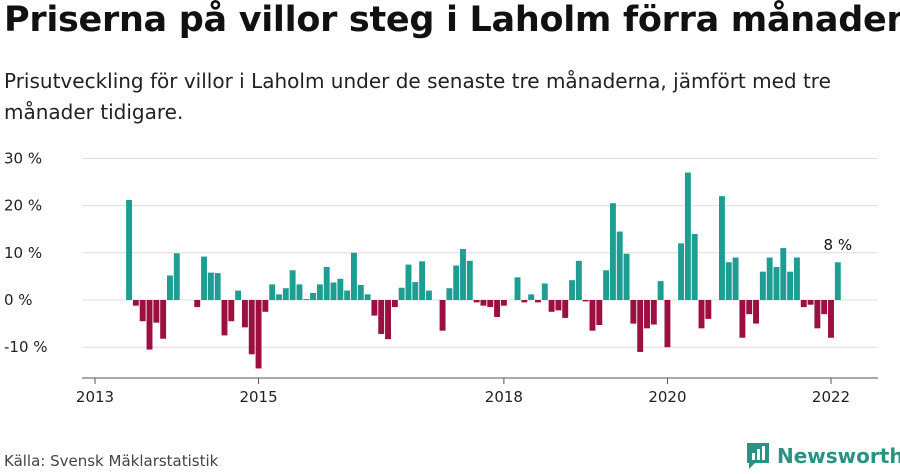  What do you see at coordinates (18, 300) in the screenshot?
I see `y-tick-label: 0 %` at bounding box center [18, 300].